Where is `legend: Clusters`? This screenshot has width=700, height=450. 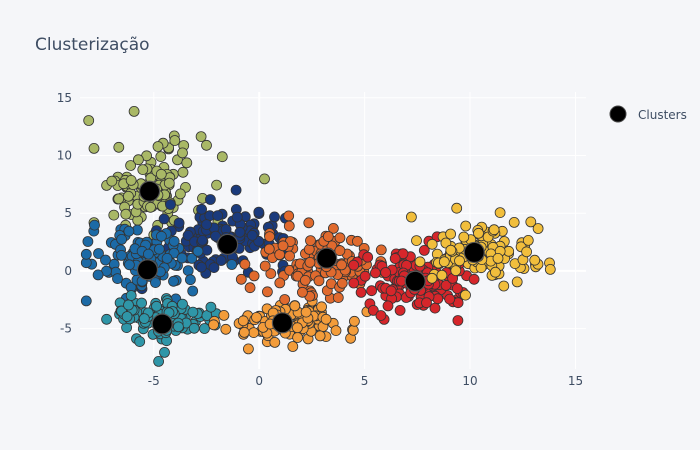 legend: Clusters is located at coordinates (648, 114).